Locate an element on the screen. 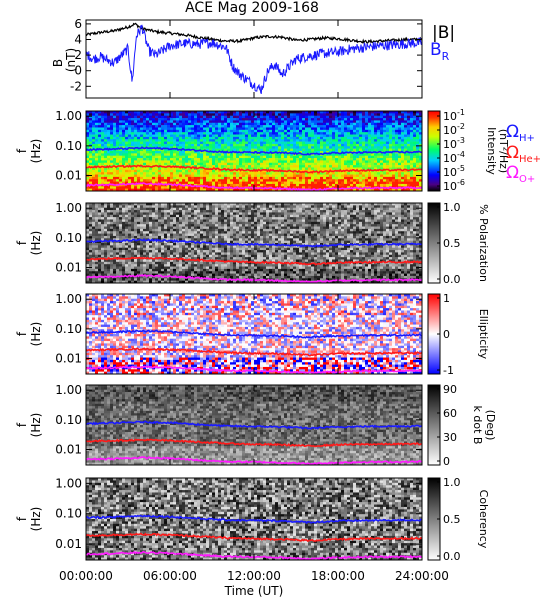 This screenshot has width=550, height=600. b-ylabel-top: B is located at coordinates (58, 63).